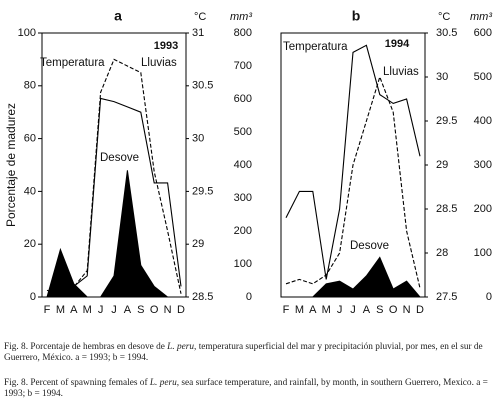 The height and width of the screenshot is (406, 501). What do you see at coordinates (33, 297) in the screenshot?
I see `y-tick-label: 0` at bounding box center [33, 297].